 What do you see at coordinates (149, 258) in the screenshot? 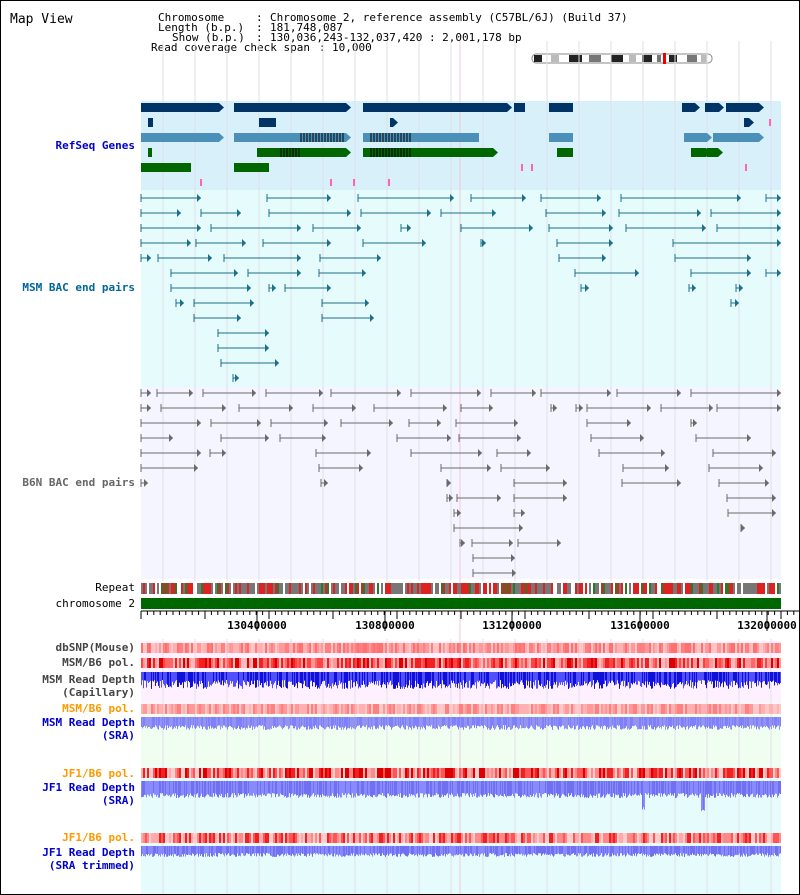
I see `msm-bac-end` at bounding box center [149, 258].